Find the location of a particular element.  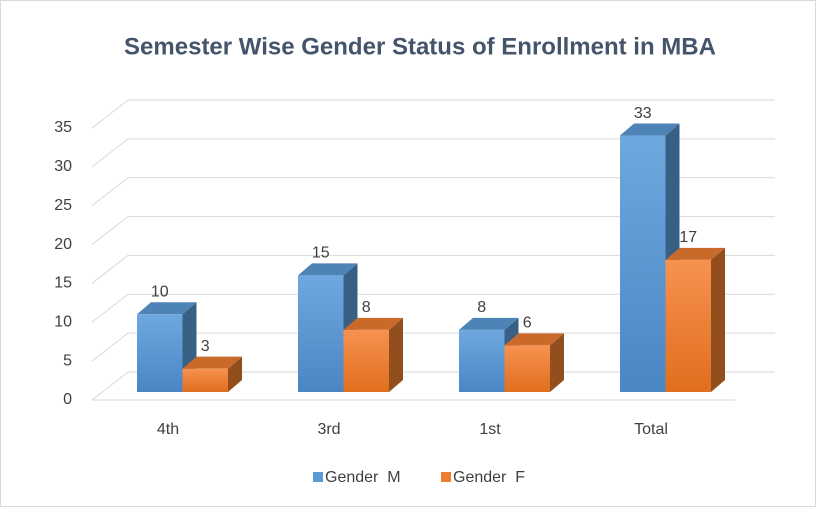

data-label: 17 is located at coordinates (688, 237).